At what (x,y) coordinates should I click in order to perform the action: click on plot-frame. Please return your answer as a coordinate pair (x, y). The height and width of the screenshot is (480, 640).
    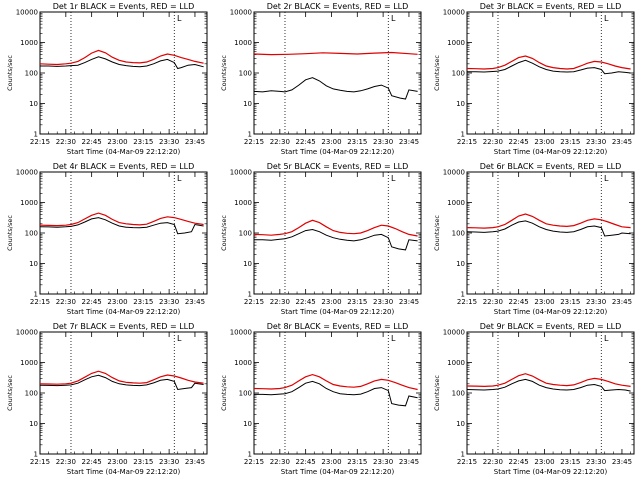
    Looking at the image, I should click on (550, 393).